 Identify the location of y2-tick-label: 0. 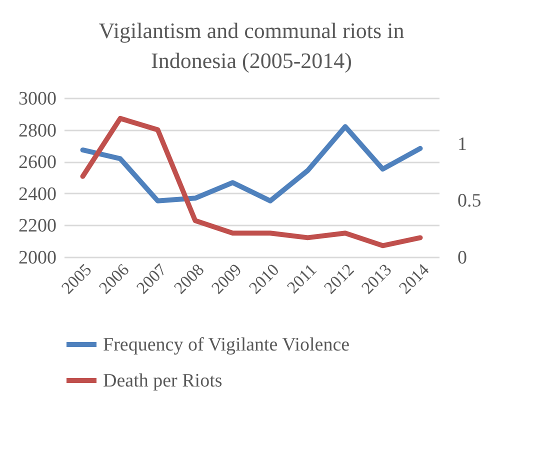
(462, 258).